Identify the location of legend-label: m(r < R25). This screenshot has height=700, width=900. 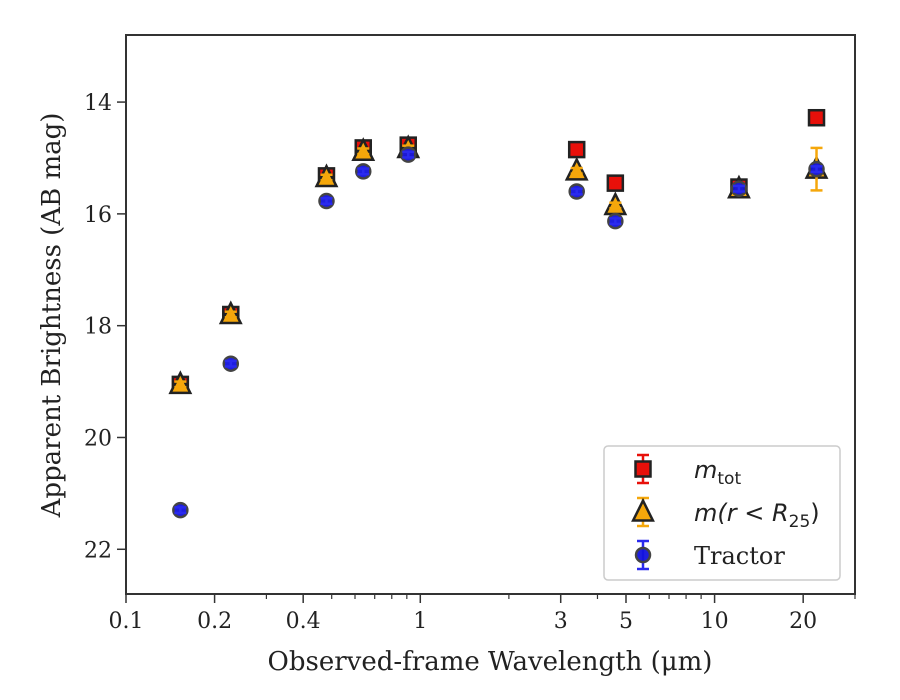
(757, 515).